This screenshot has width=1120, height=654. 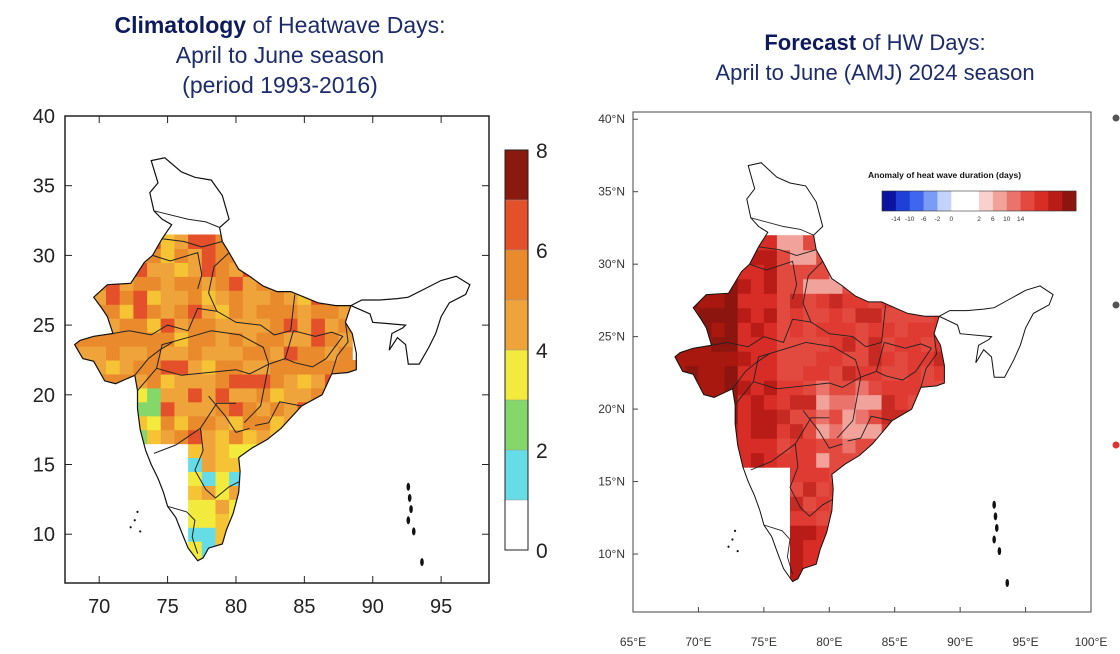 I want to click on right-x-tick-label: 100°E, so click(x=1091, y=642).